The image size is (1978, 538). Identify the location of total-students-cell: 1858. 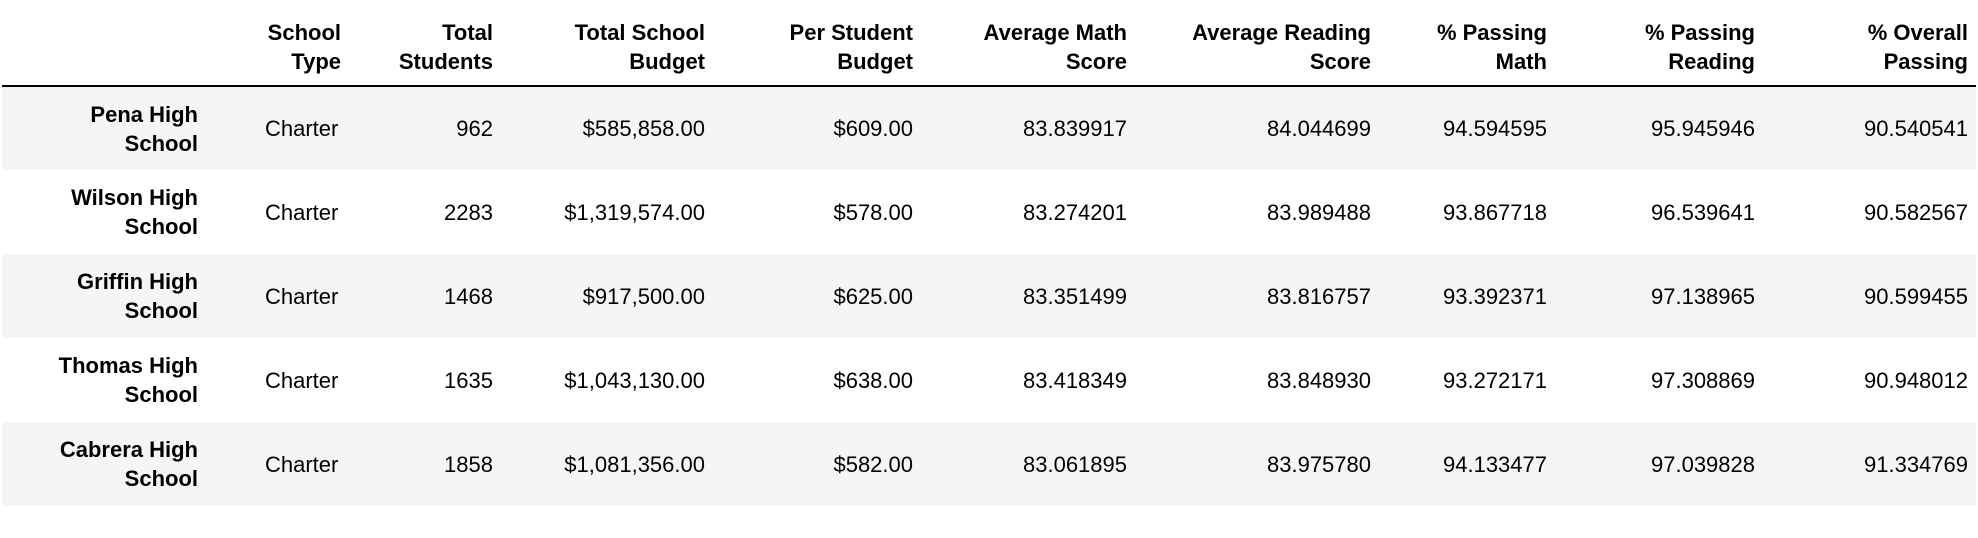
(468, 464).